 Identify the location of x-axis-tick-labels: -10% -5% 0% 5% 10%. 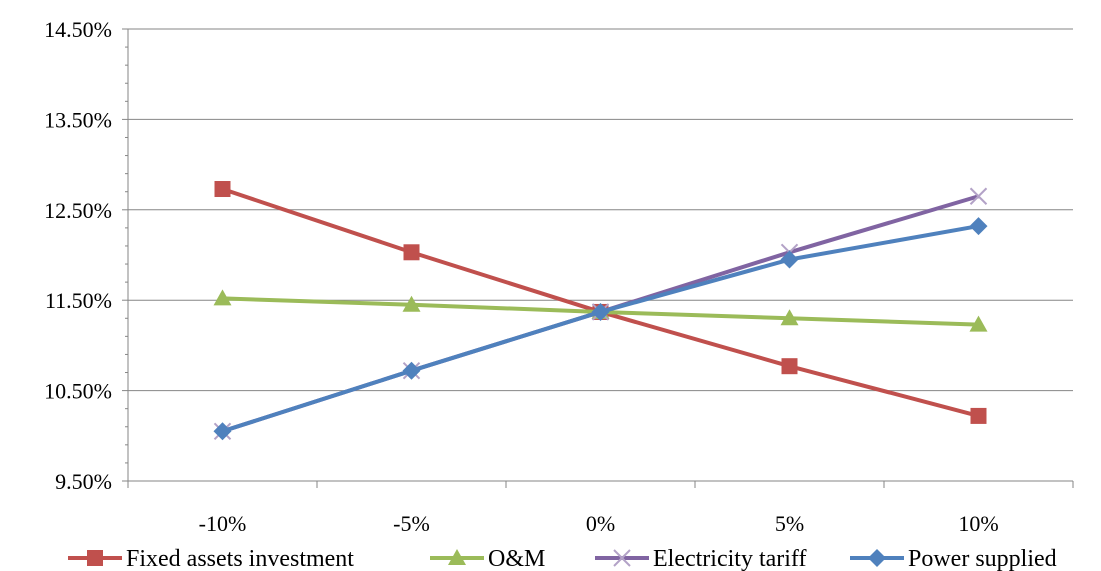
(599, 523).